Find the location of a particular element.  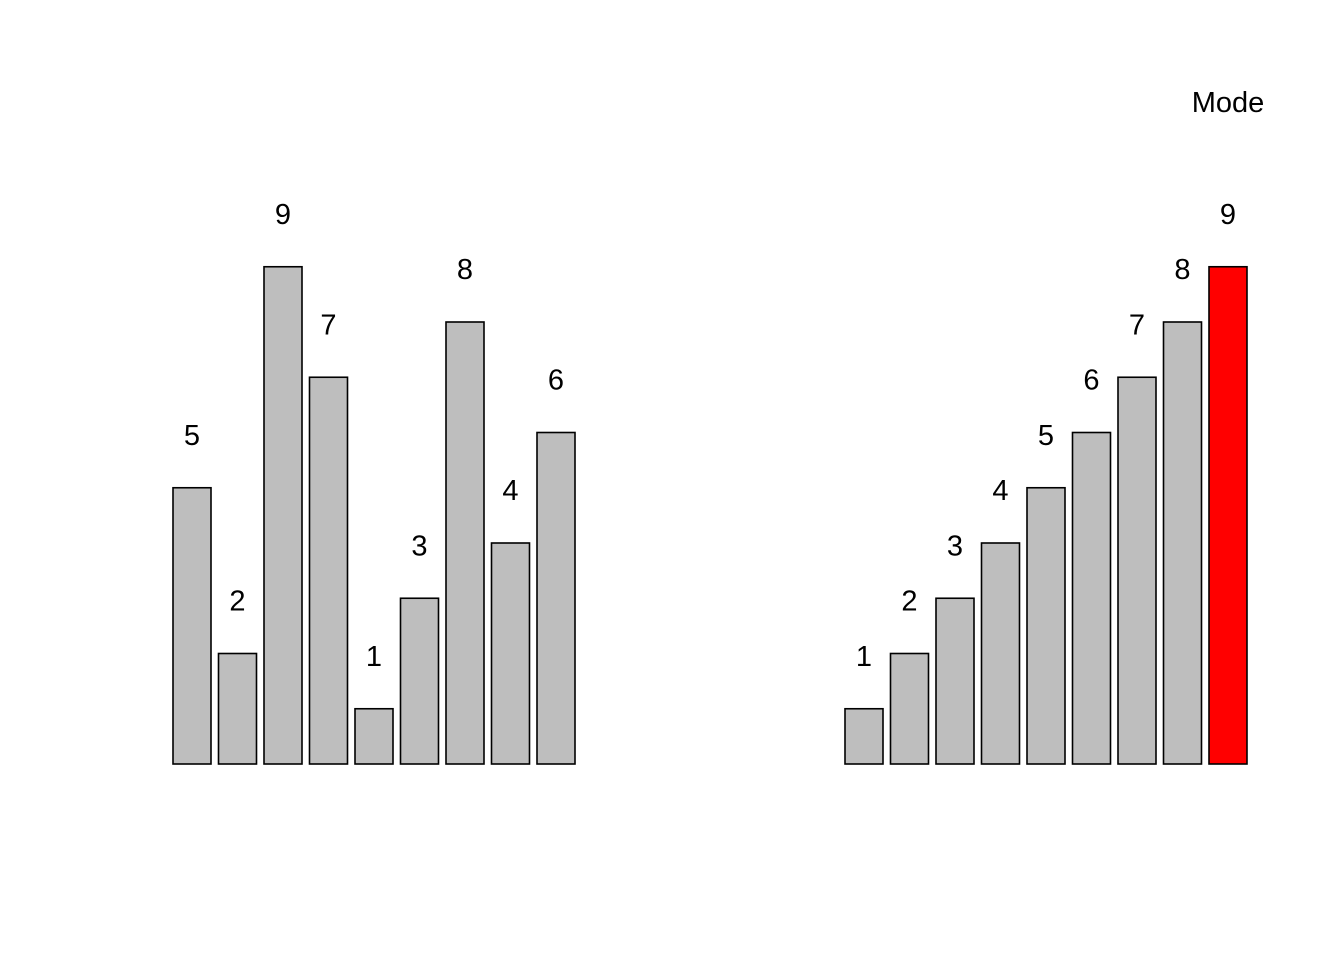

mode-bar is located at coordinates (1228, 515).